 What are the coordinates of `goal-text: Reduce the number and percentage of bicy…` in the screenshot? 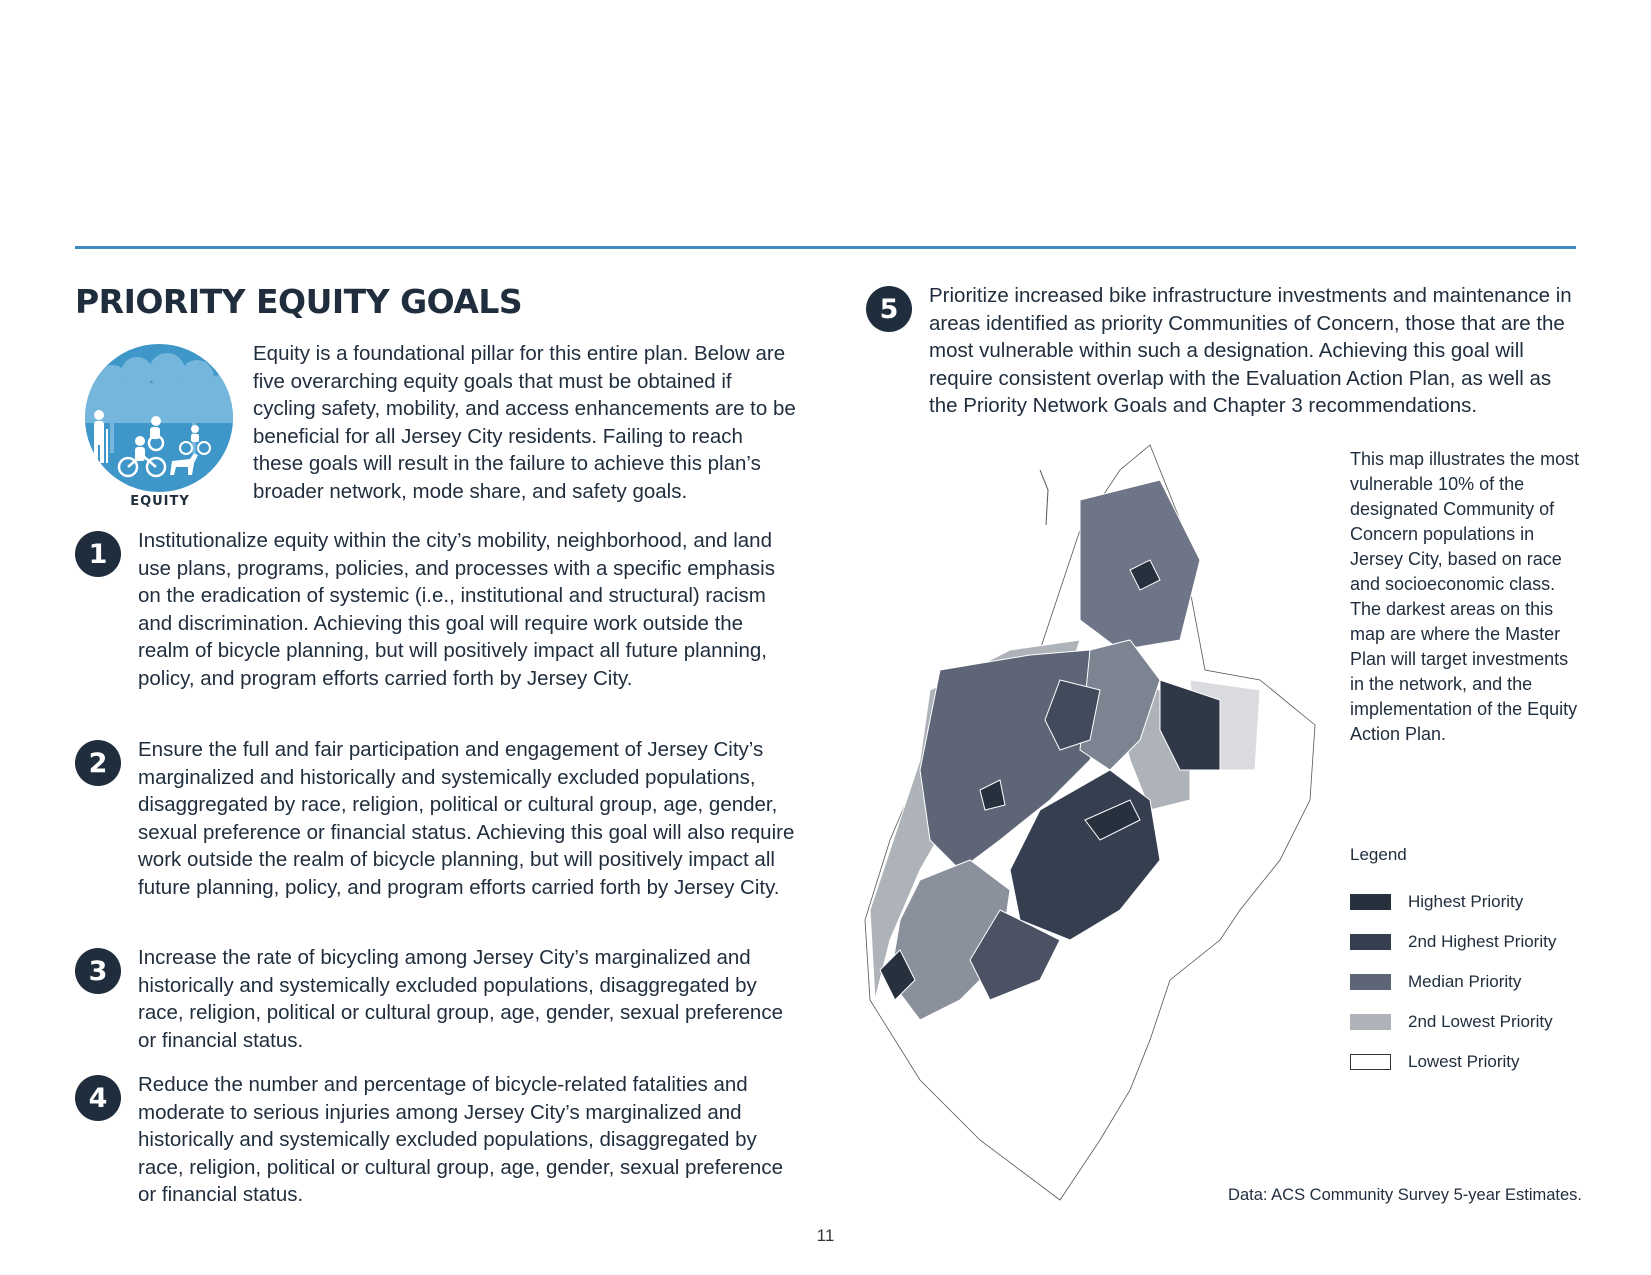 It's located at (460, 1139).